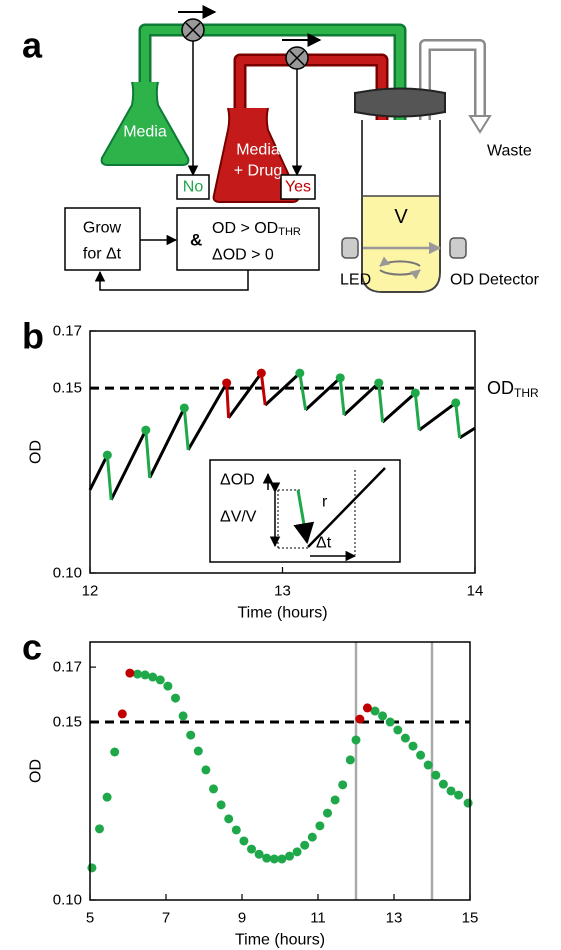  What do you see at coordinates (500, 388) in the screenshot?
I see `threshold-text: OD` at bounding box center [500, 388].